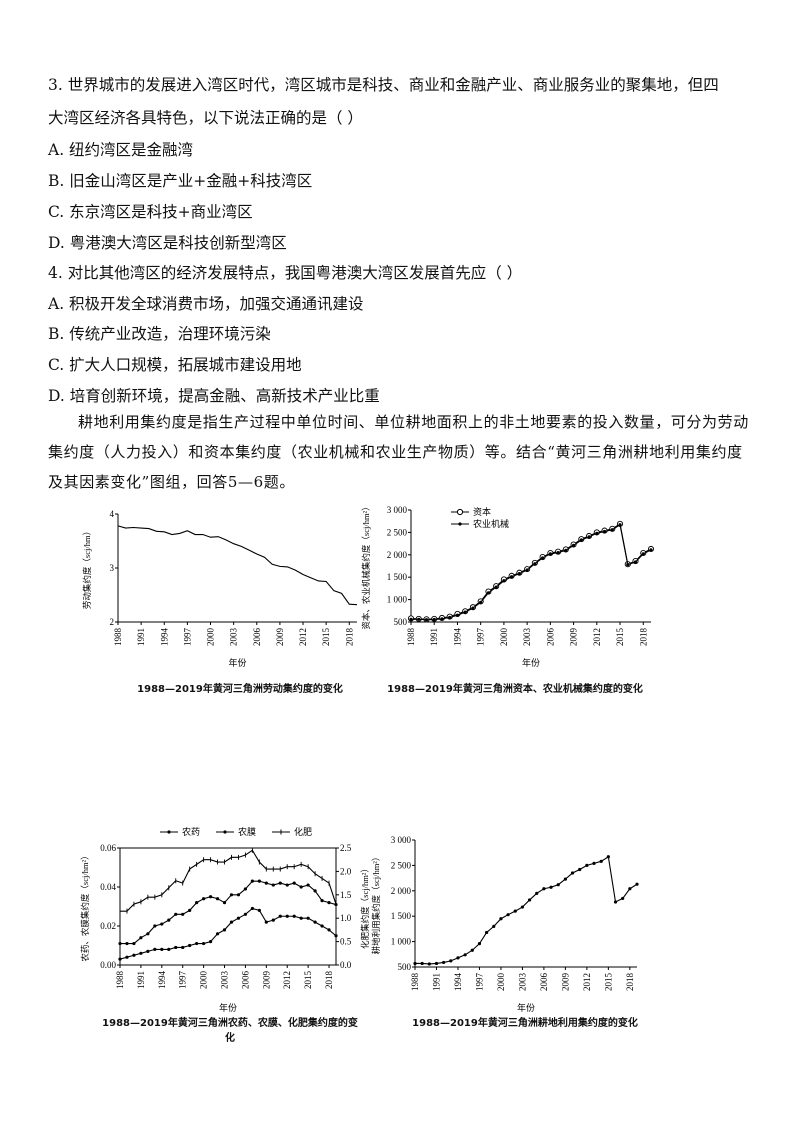  What do you see at coordinates (346, 848) in the screenshot?
I see `y2-tick-label: 2.5` at bounding box center [346, 848].